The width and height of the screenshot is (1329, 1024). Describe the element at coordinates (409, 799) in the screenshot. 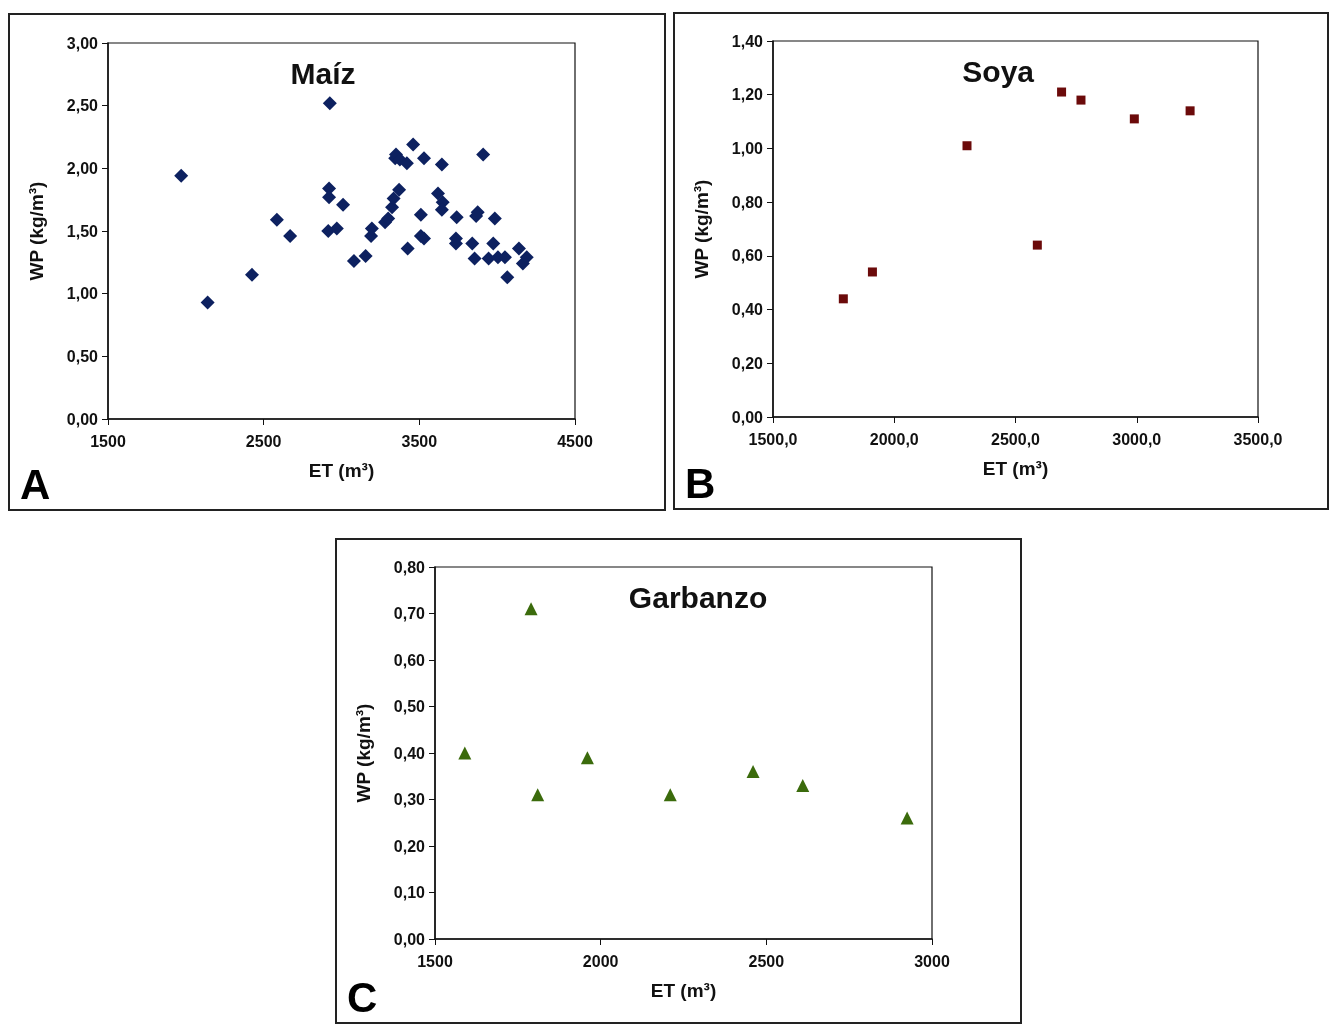

I see `y-tick-label: 0,30` at that location.